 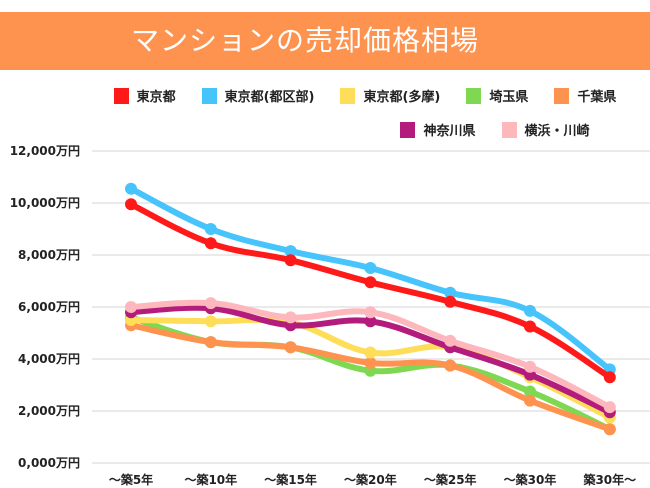 What do you see at coordinates (325, 95) in the screenshot?
I see `legend-row-1: 東京都 東京都(都区部) 東京都(多摩) 埼玉県 千葉県` at bounding box center [325, 95].